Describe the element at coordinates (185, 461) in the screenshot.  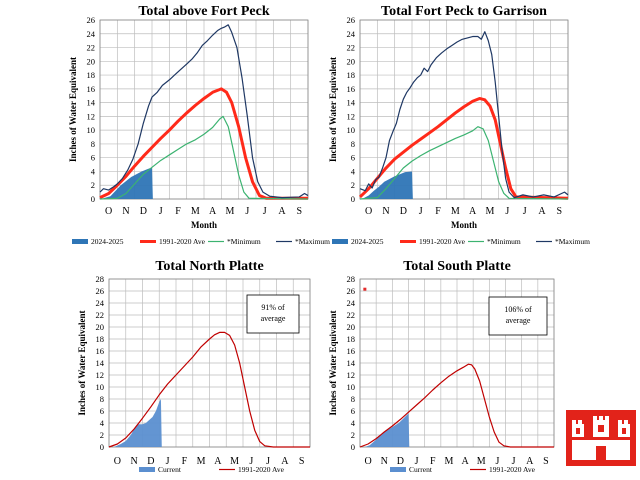
I see `x-tick-label: F` at that location.